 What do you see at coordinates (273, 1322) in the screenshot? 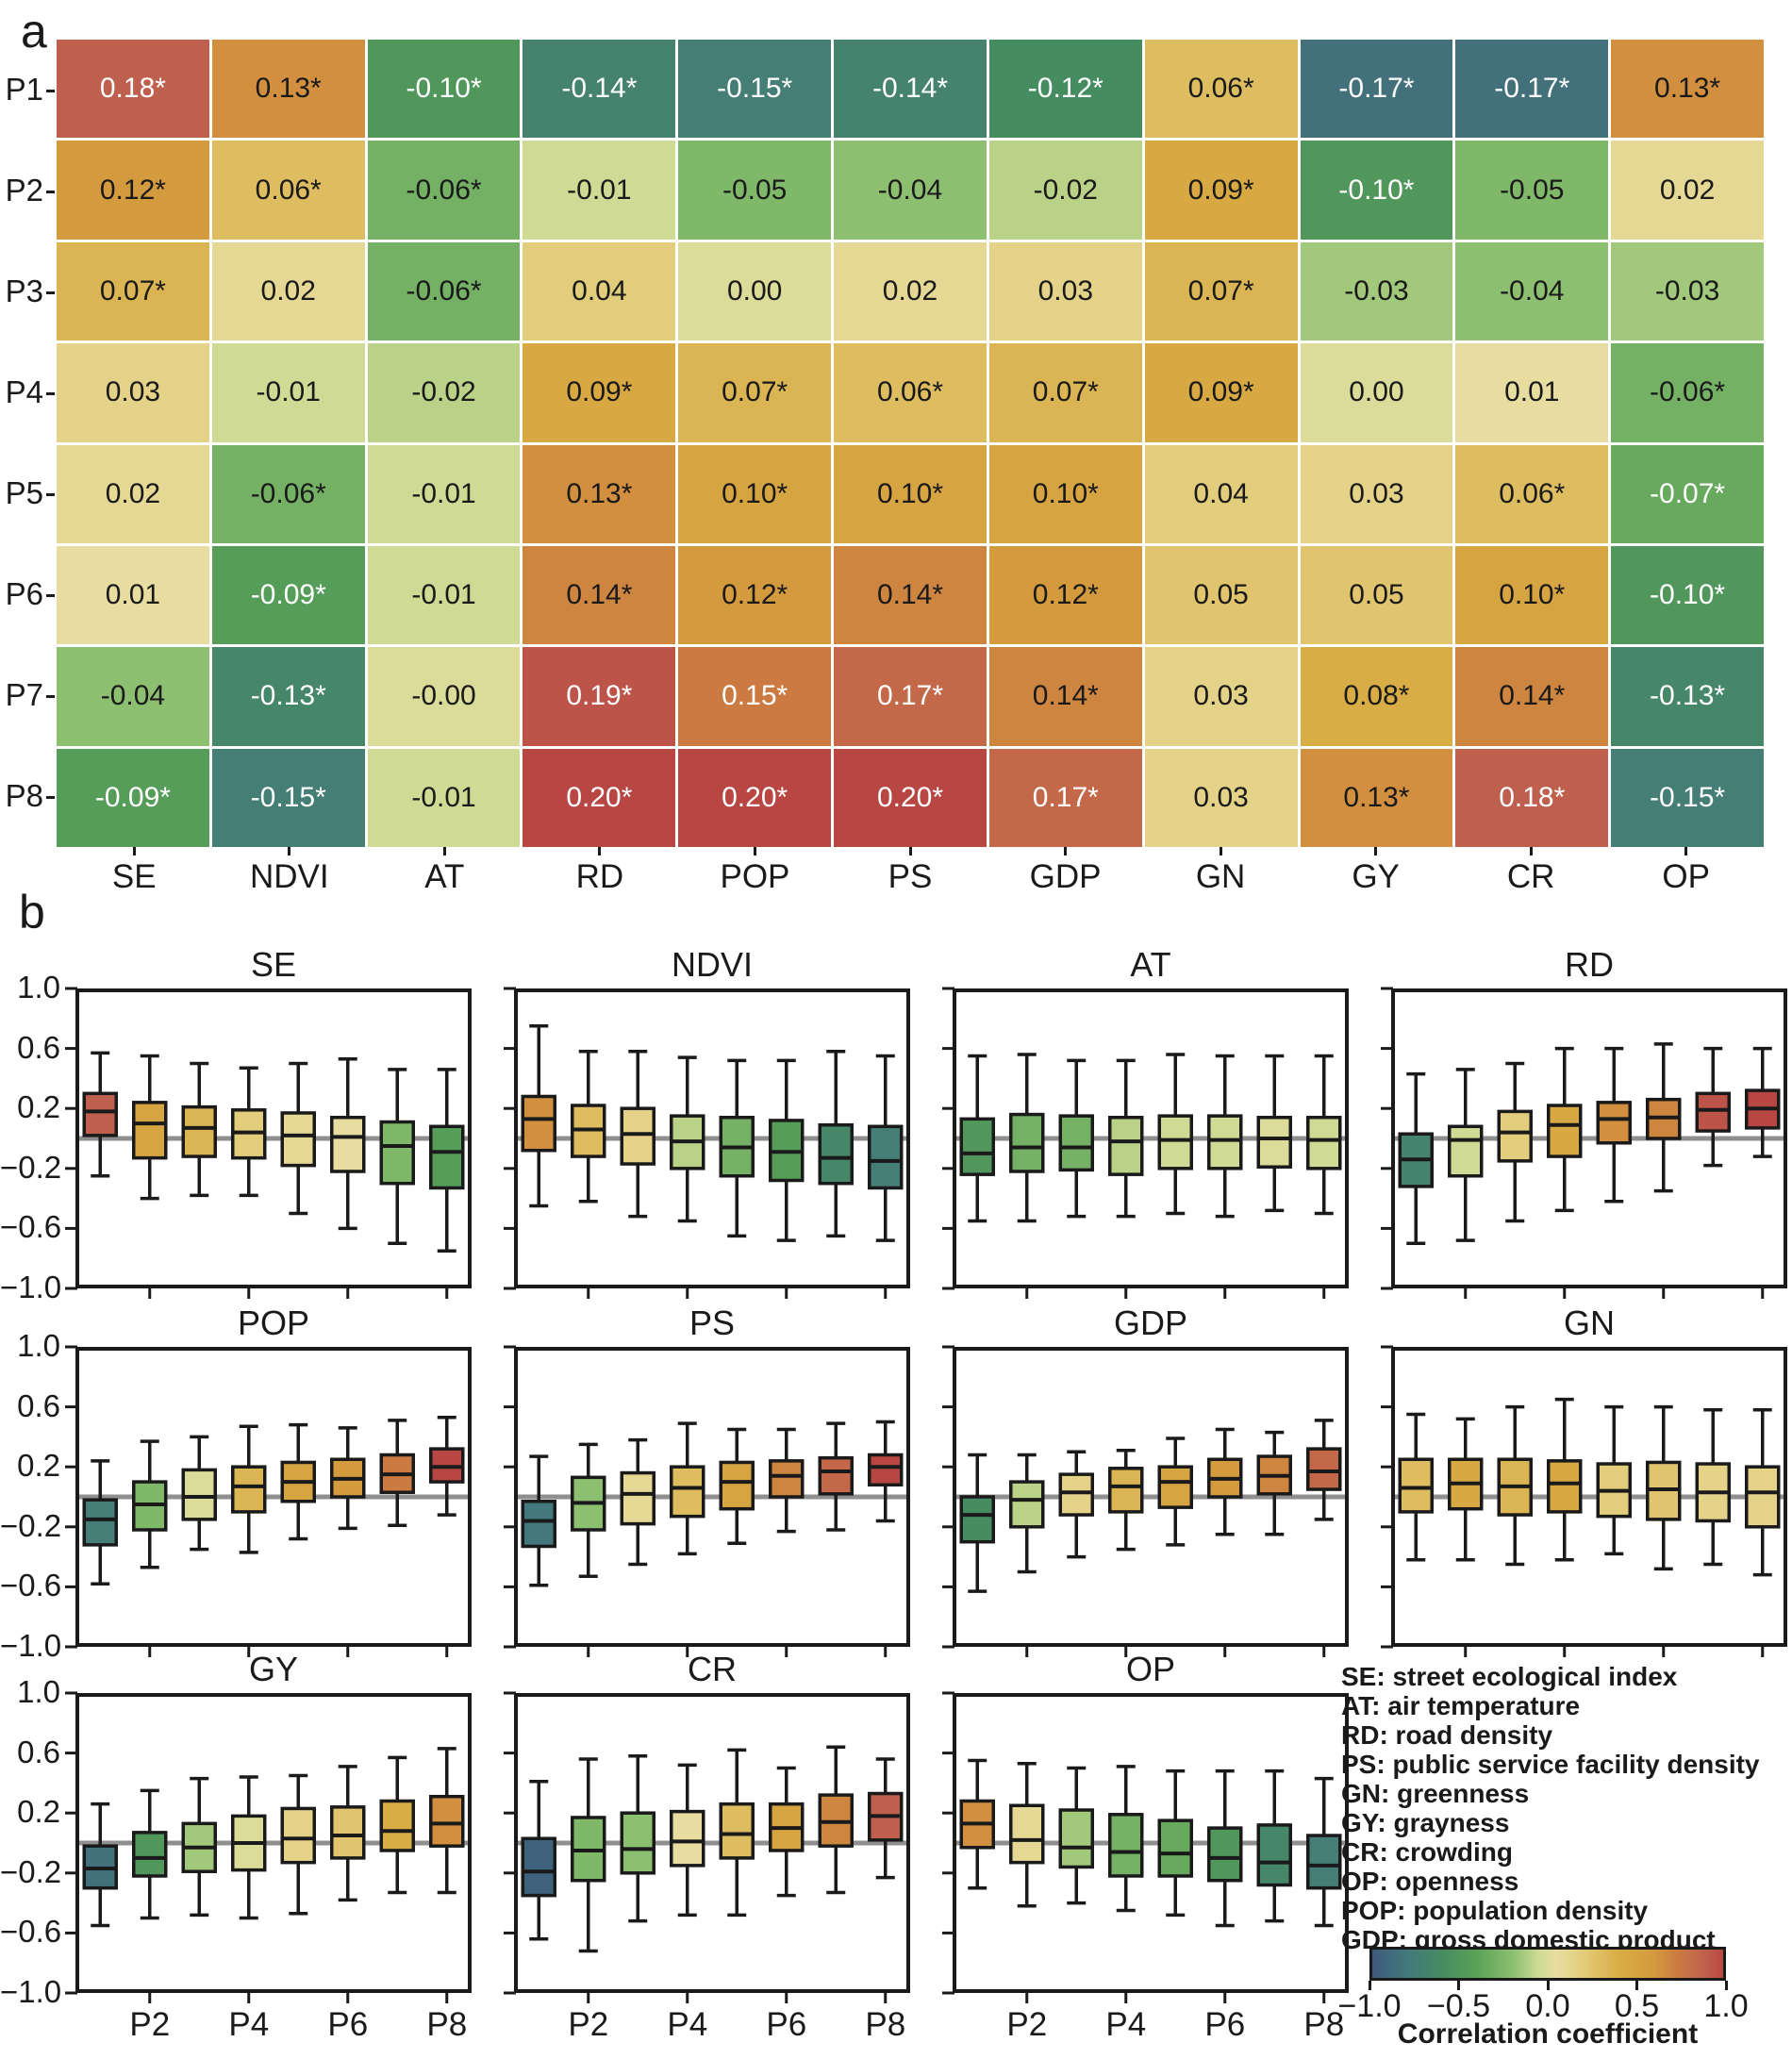
I see `subplot-title-POP: POP` at bounding box center [273, 1322].